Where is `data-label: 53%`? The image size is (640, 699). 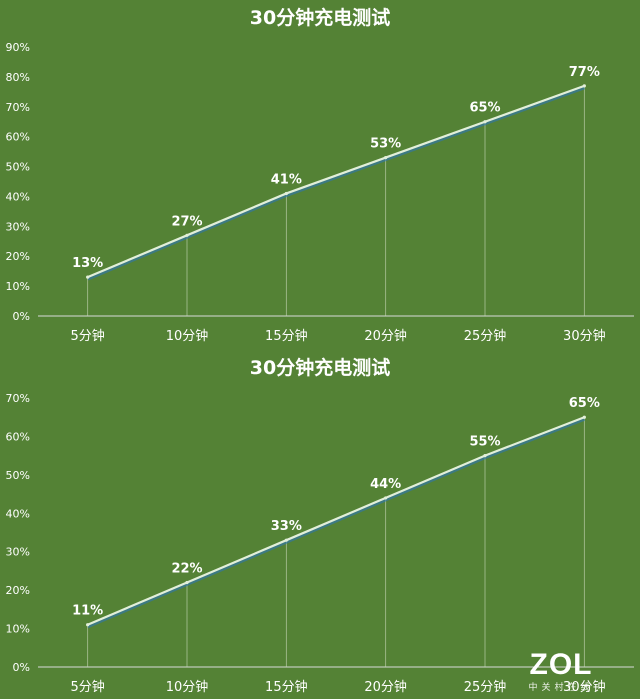
data-label: 53% is located at coordinates (385, 144).